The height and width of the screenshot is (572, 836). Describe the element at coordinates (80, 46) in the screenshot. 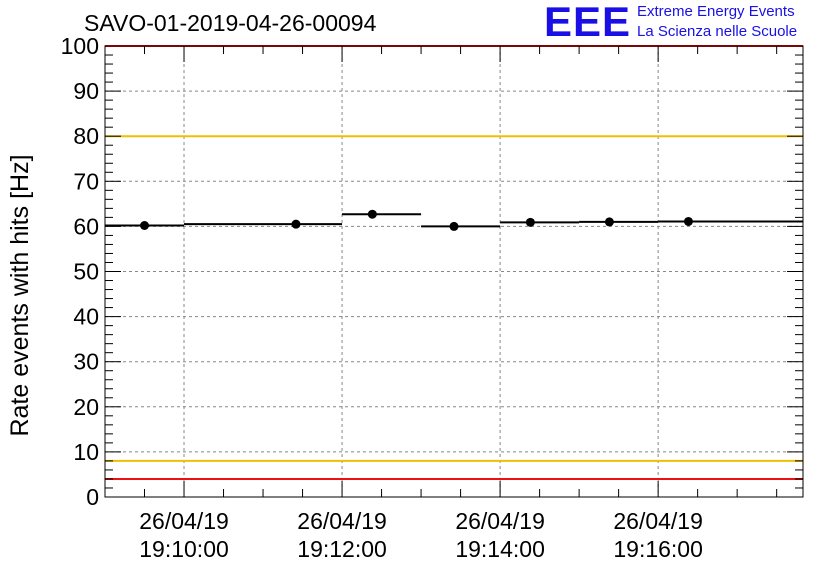

I see `y-tick-label: 100` at that location.